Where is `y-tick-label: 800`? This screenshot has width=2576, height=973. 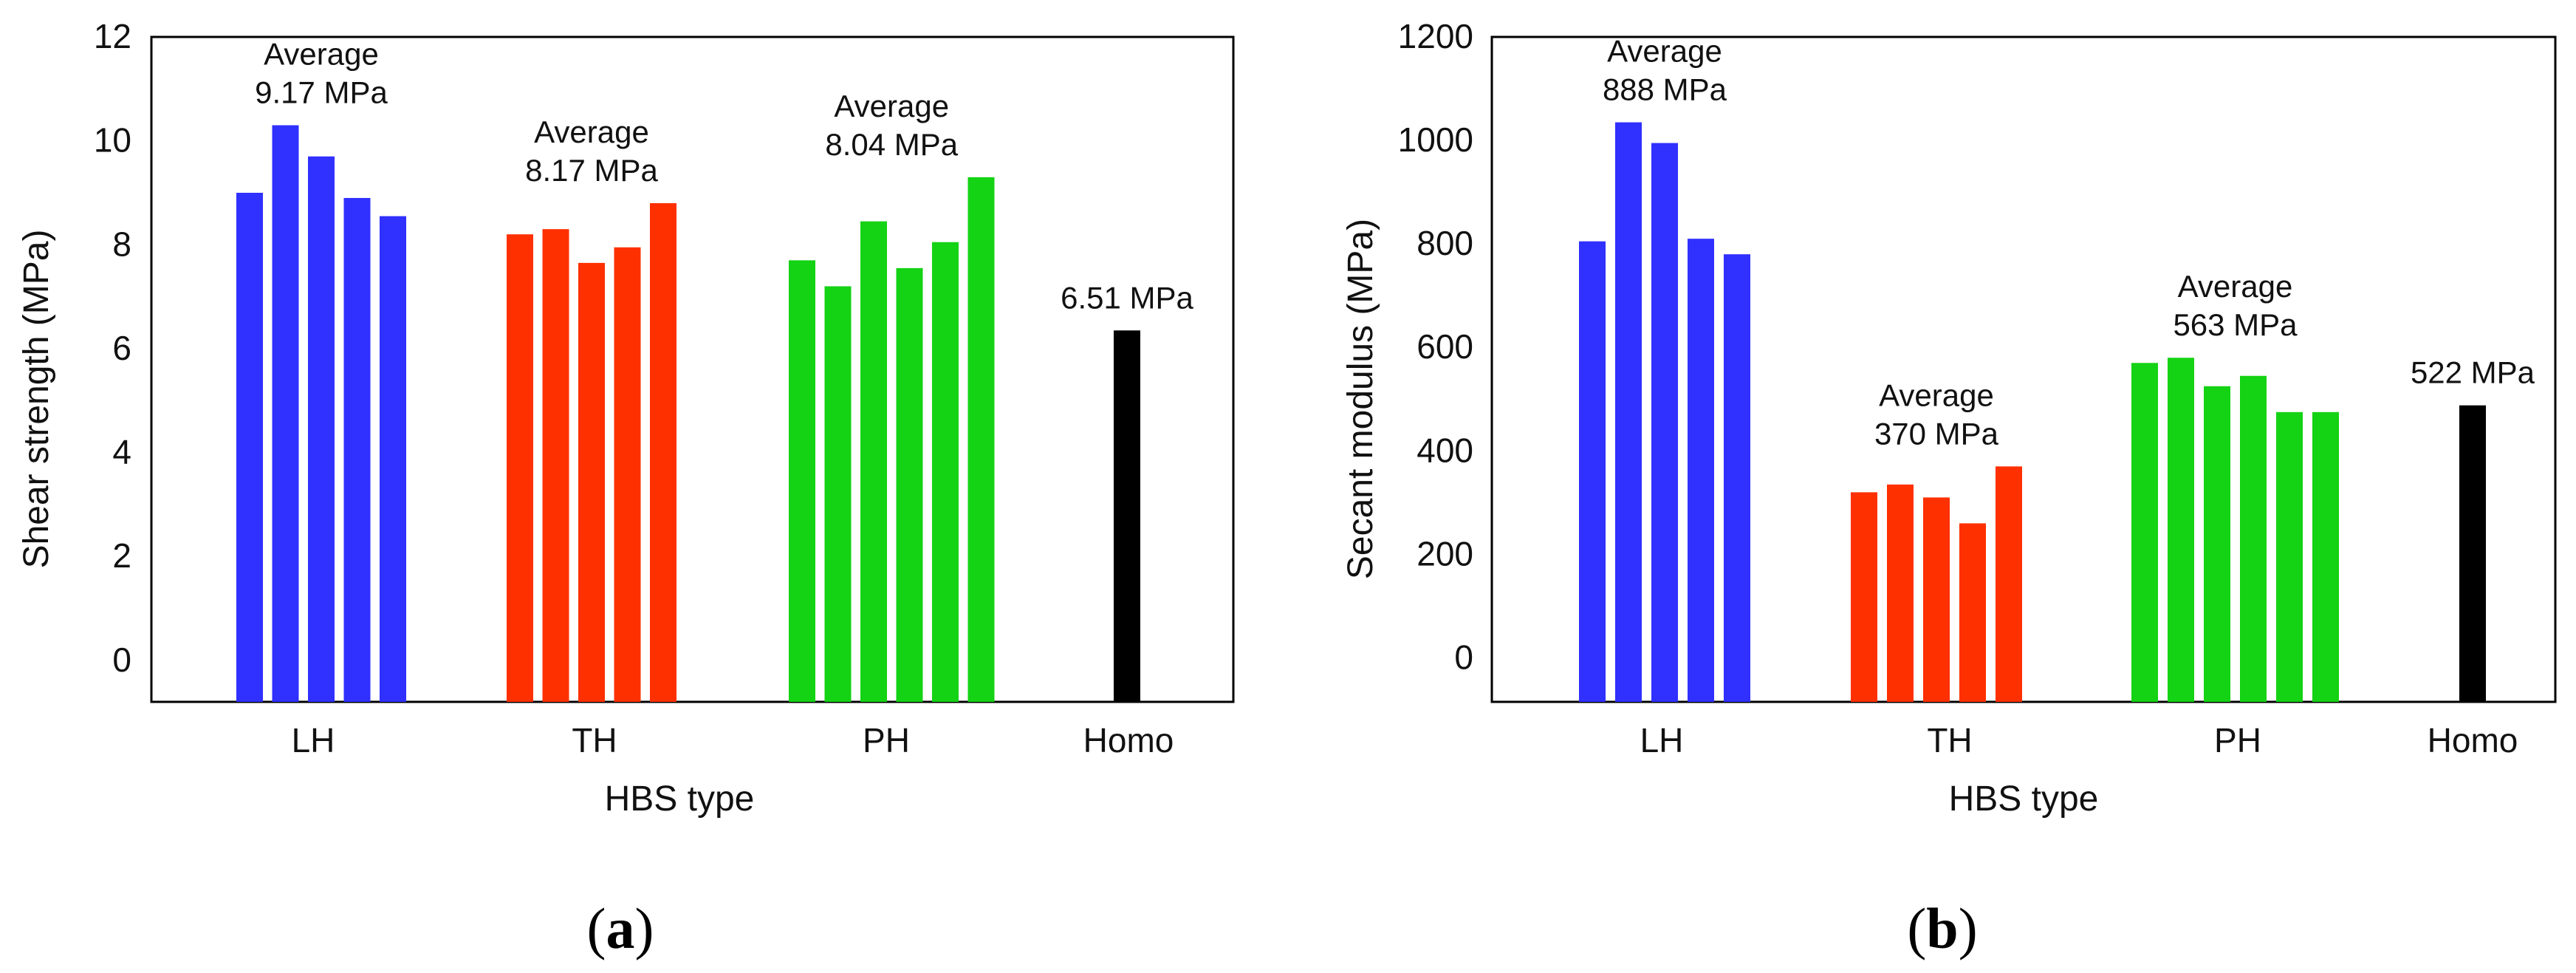 y-tick-label: 800 is located at coordinates (1445, 243).